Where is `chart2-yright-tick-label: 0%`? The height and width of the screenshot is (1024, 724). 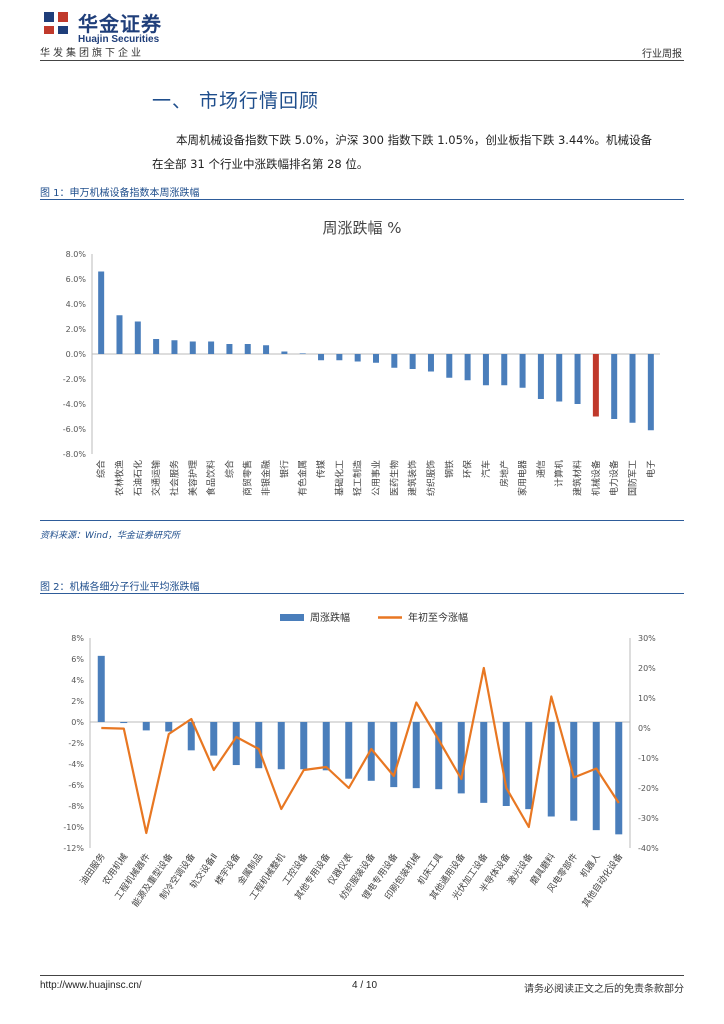 chart2-yright-tick-label: 0% is located at coordinates (644, 728).